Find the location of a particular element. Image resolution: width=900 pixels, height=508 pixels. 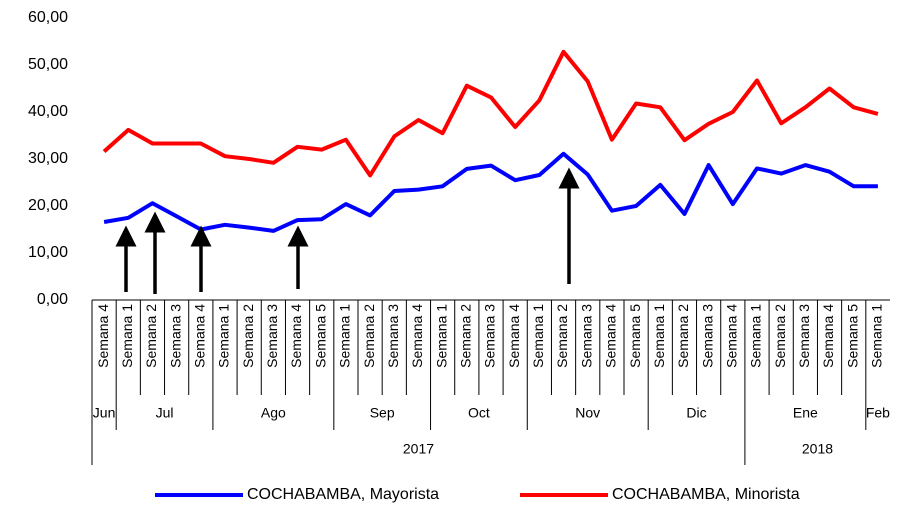

month-label: Ago is located at coordinates (273, 413).